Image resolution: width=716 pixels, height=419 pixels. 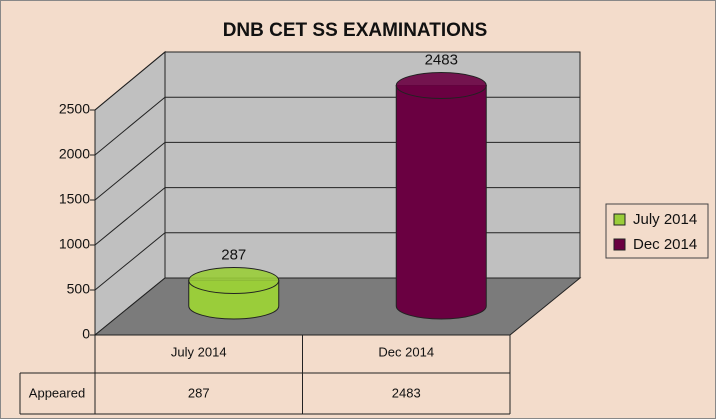 What do you see at coordinates (233, 254) in the screenshot?
I see `data-label: 287` at bounding box center [233, 254].